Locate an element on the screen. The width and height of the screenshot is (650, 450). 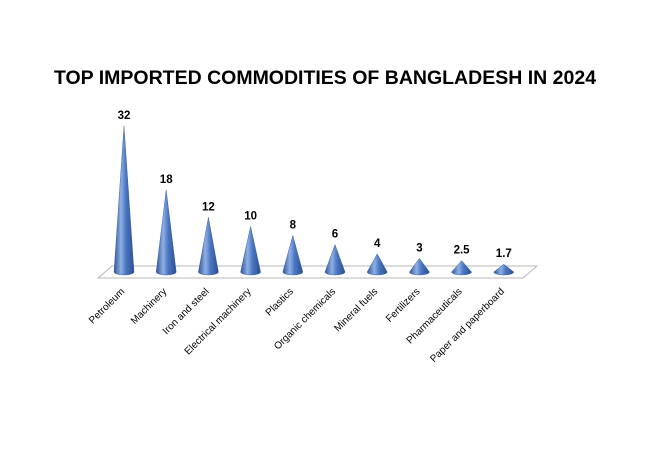
category-tick-label: Machinery is located at coordinates (149, 306).